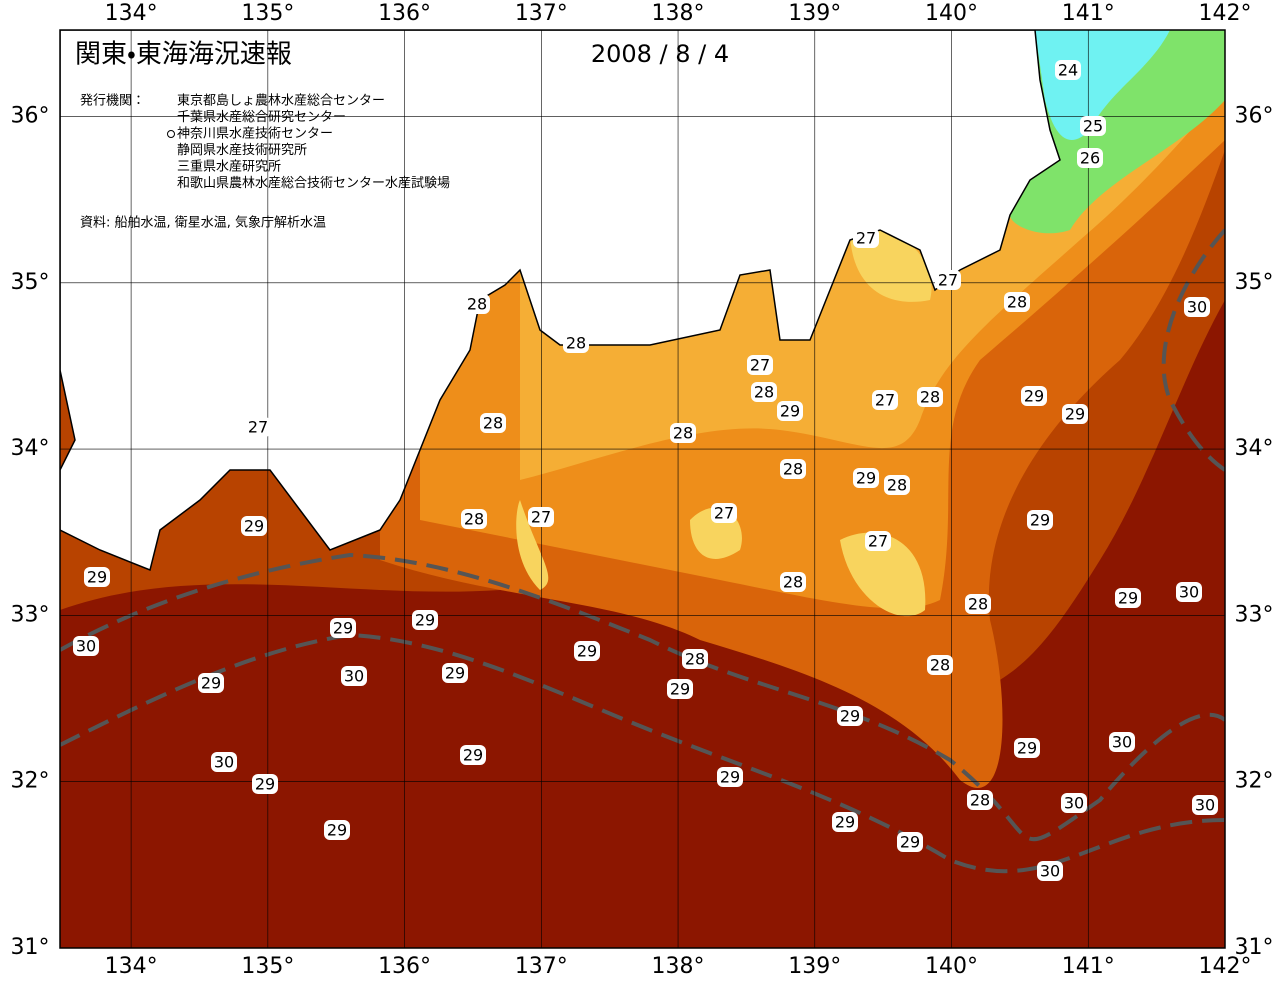 The image size is (1280, 984). What do you see at coordinates (171, 134) in the screenshot?
I see `agency-marker` at bounding box center [171, 134].